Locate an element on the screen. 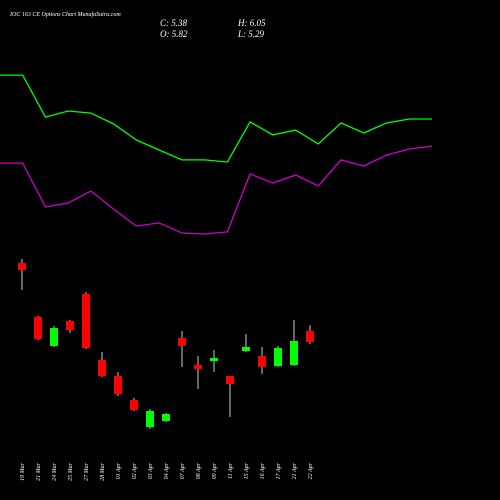 The image size is (500, 500). x-tick-label: 16 Apr is located at coordinates (263, 470).